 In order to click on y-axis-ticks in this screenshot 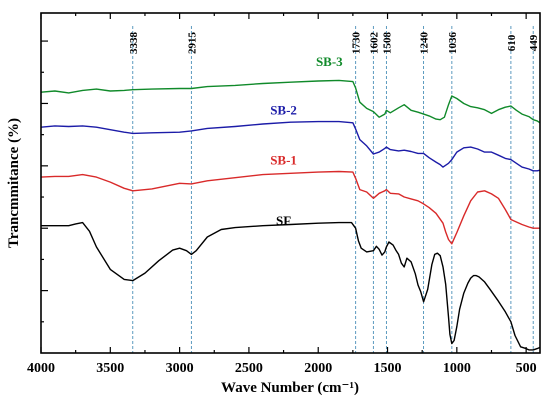, I will do `click(44, 181)`.